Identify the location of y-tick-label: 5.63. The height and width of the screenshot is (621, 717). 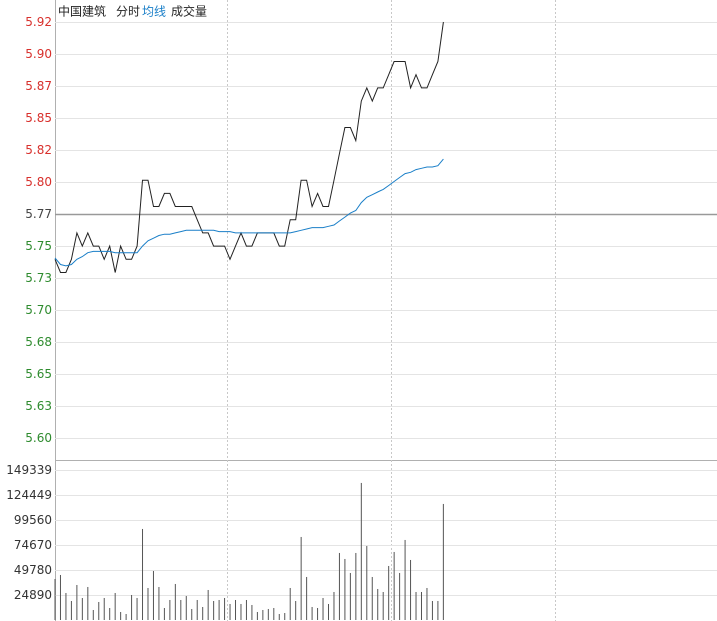
(38, 406).